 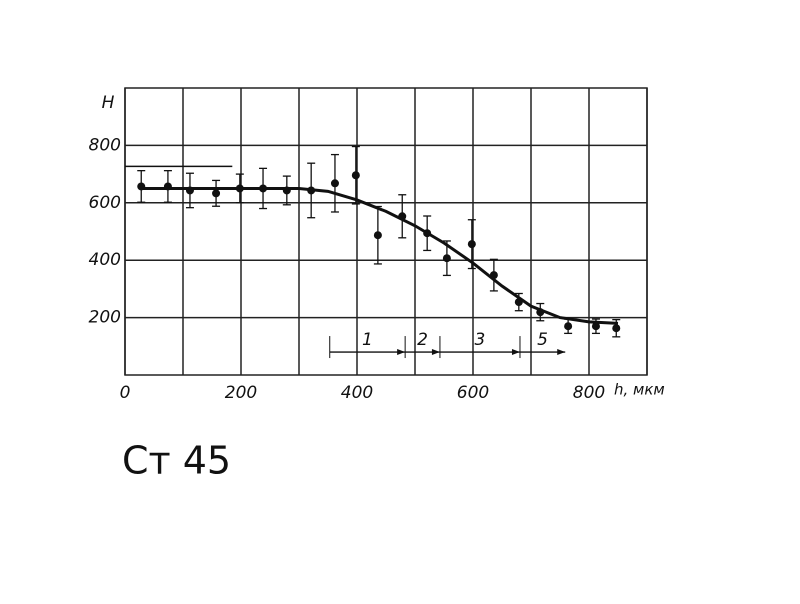 What do you see at coordinates (589, 393) in the screenshot?
I see `x-tick-label: 800` at bounding box center [589, 393].